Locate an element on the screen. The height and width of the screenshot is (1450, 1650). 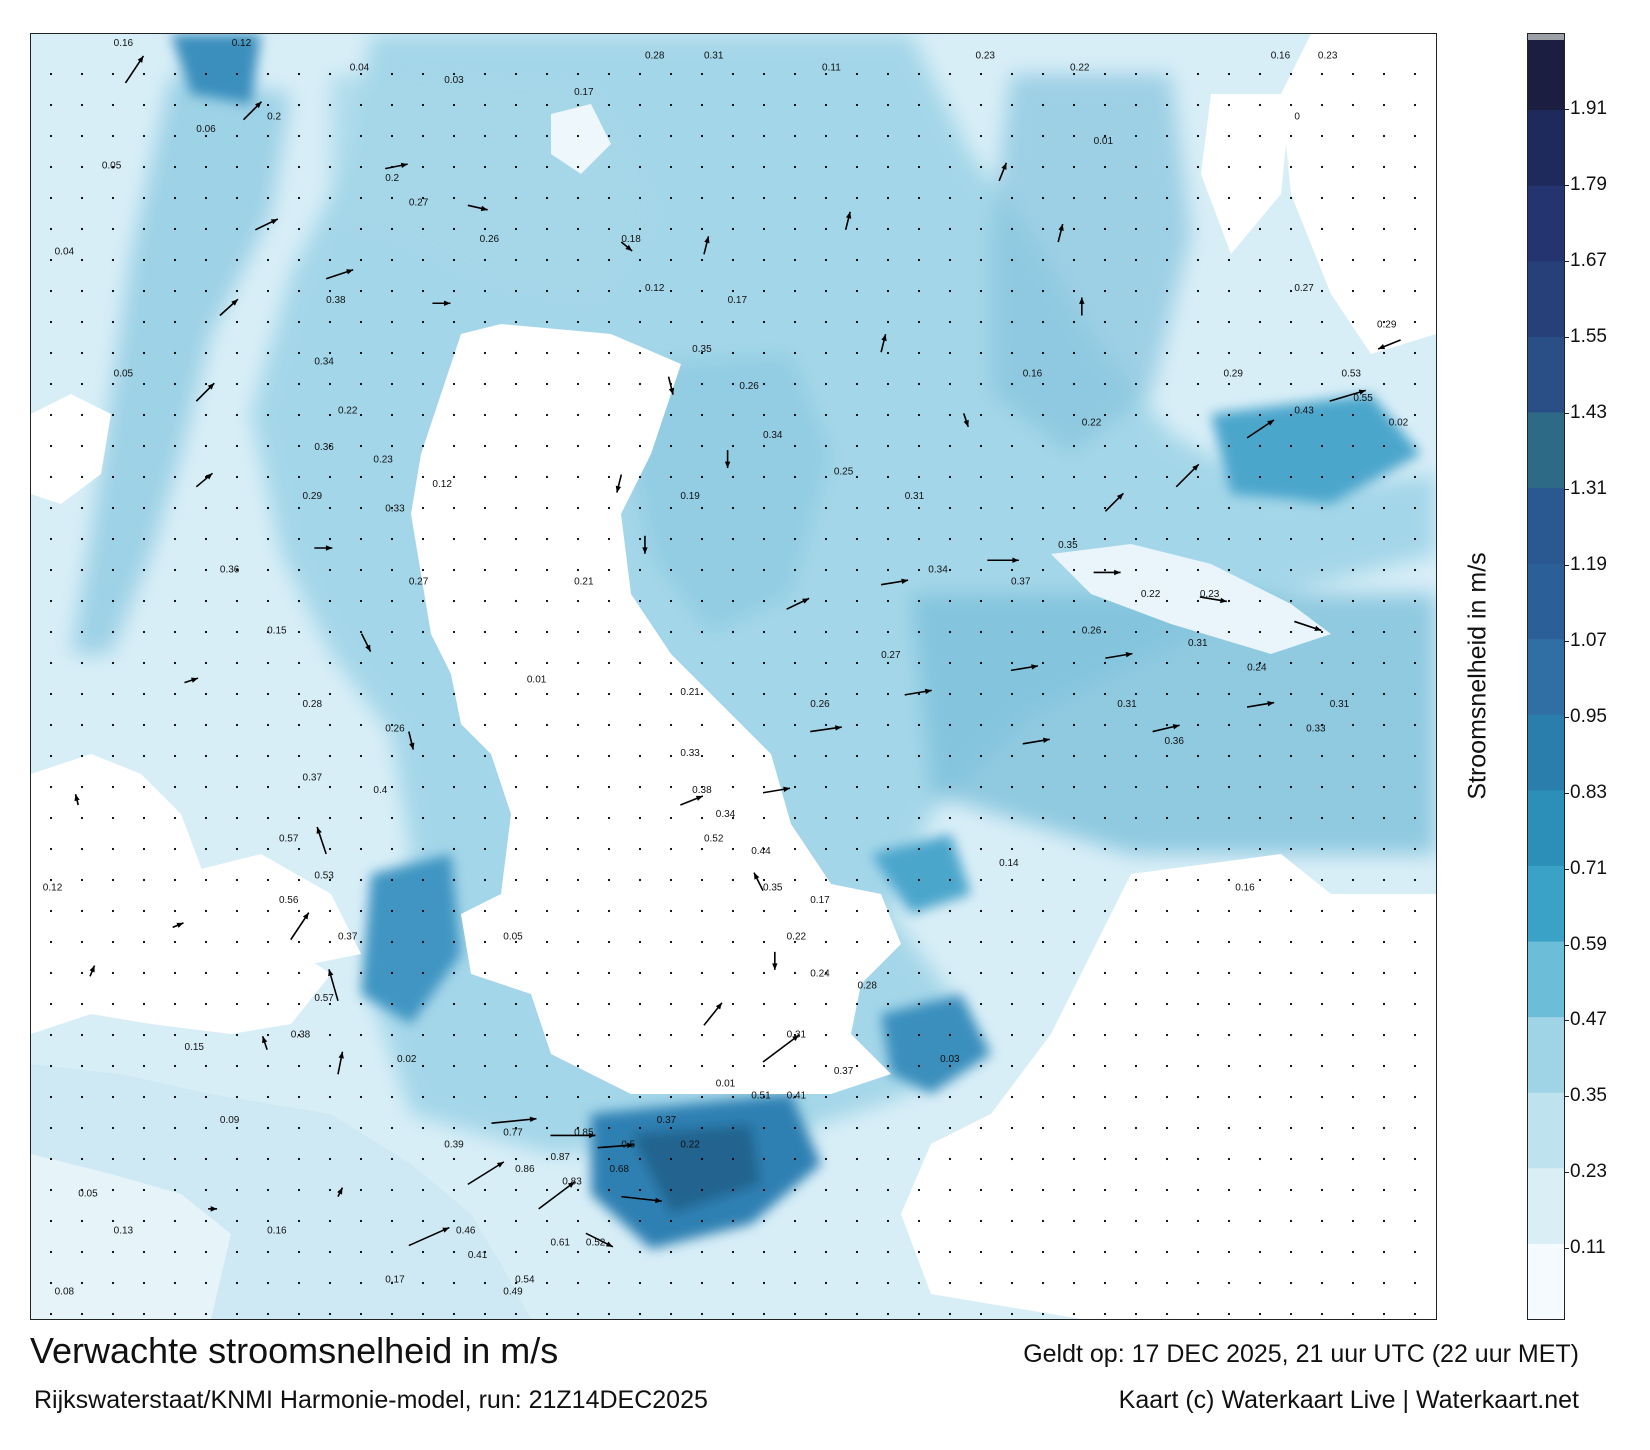
speed-value-label: 0.26 is located at coordinates (749, 386).